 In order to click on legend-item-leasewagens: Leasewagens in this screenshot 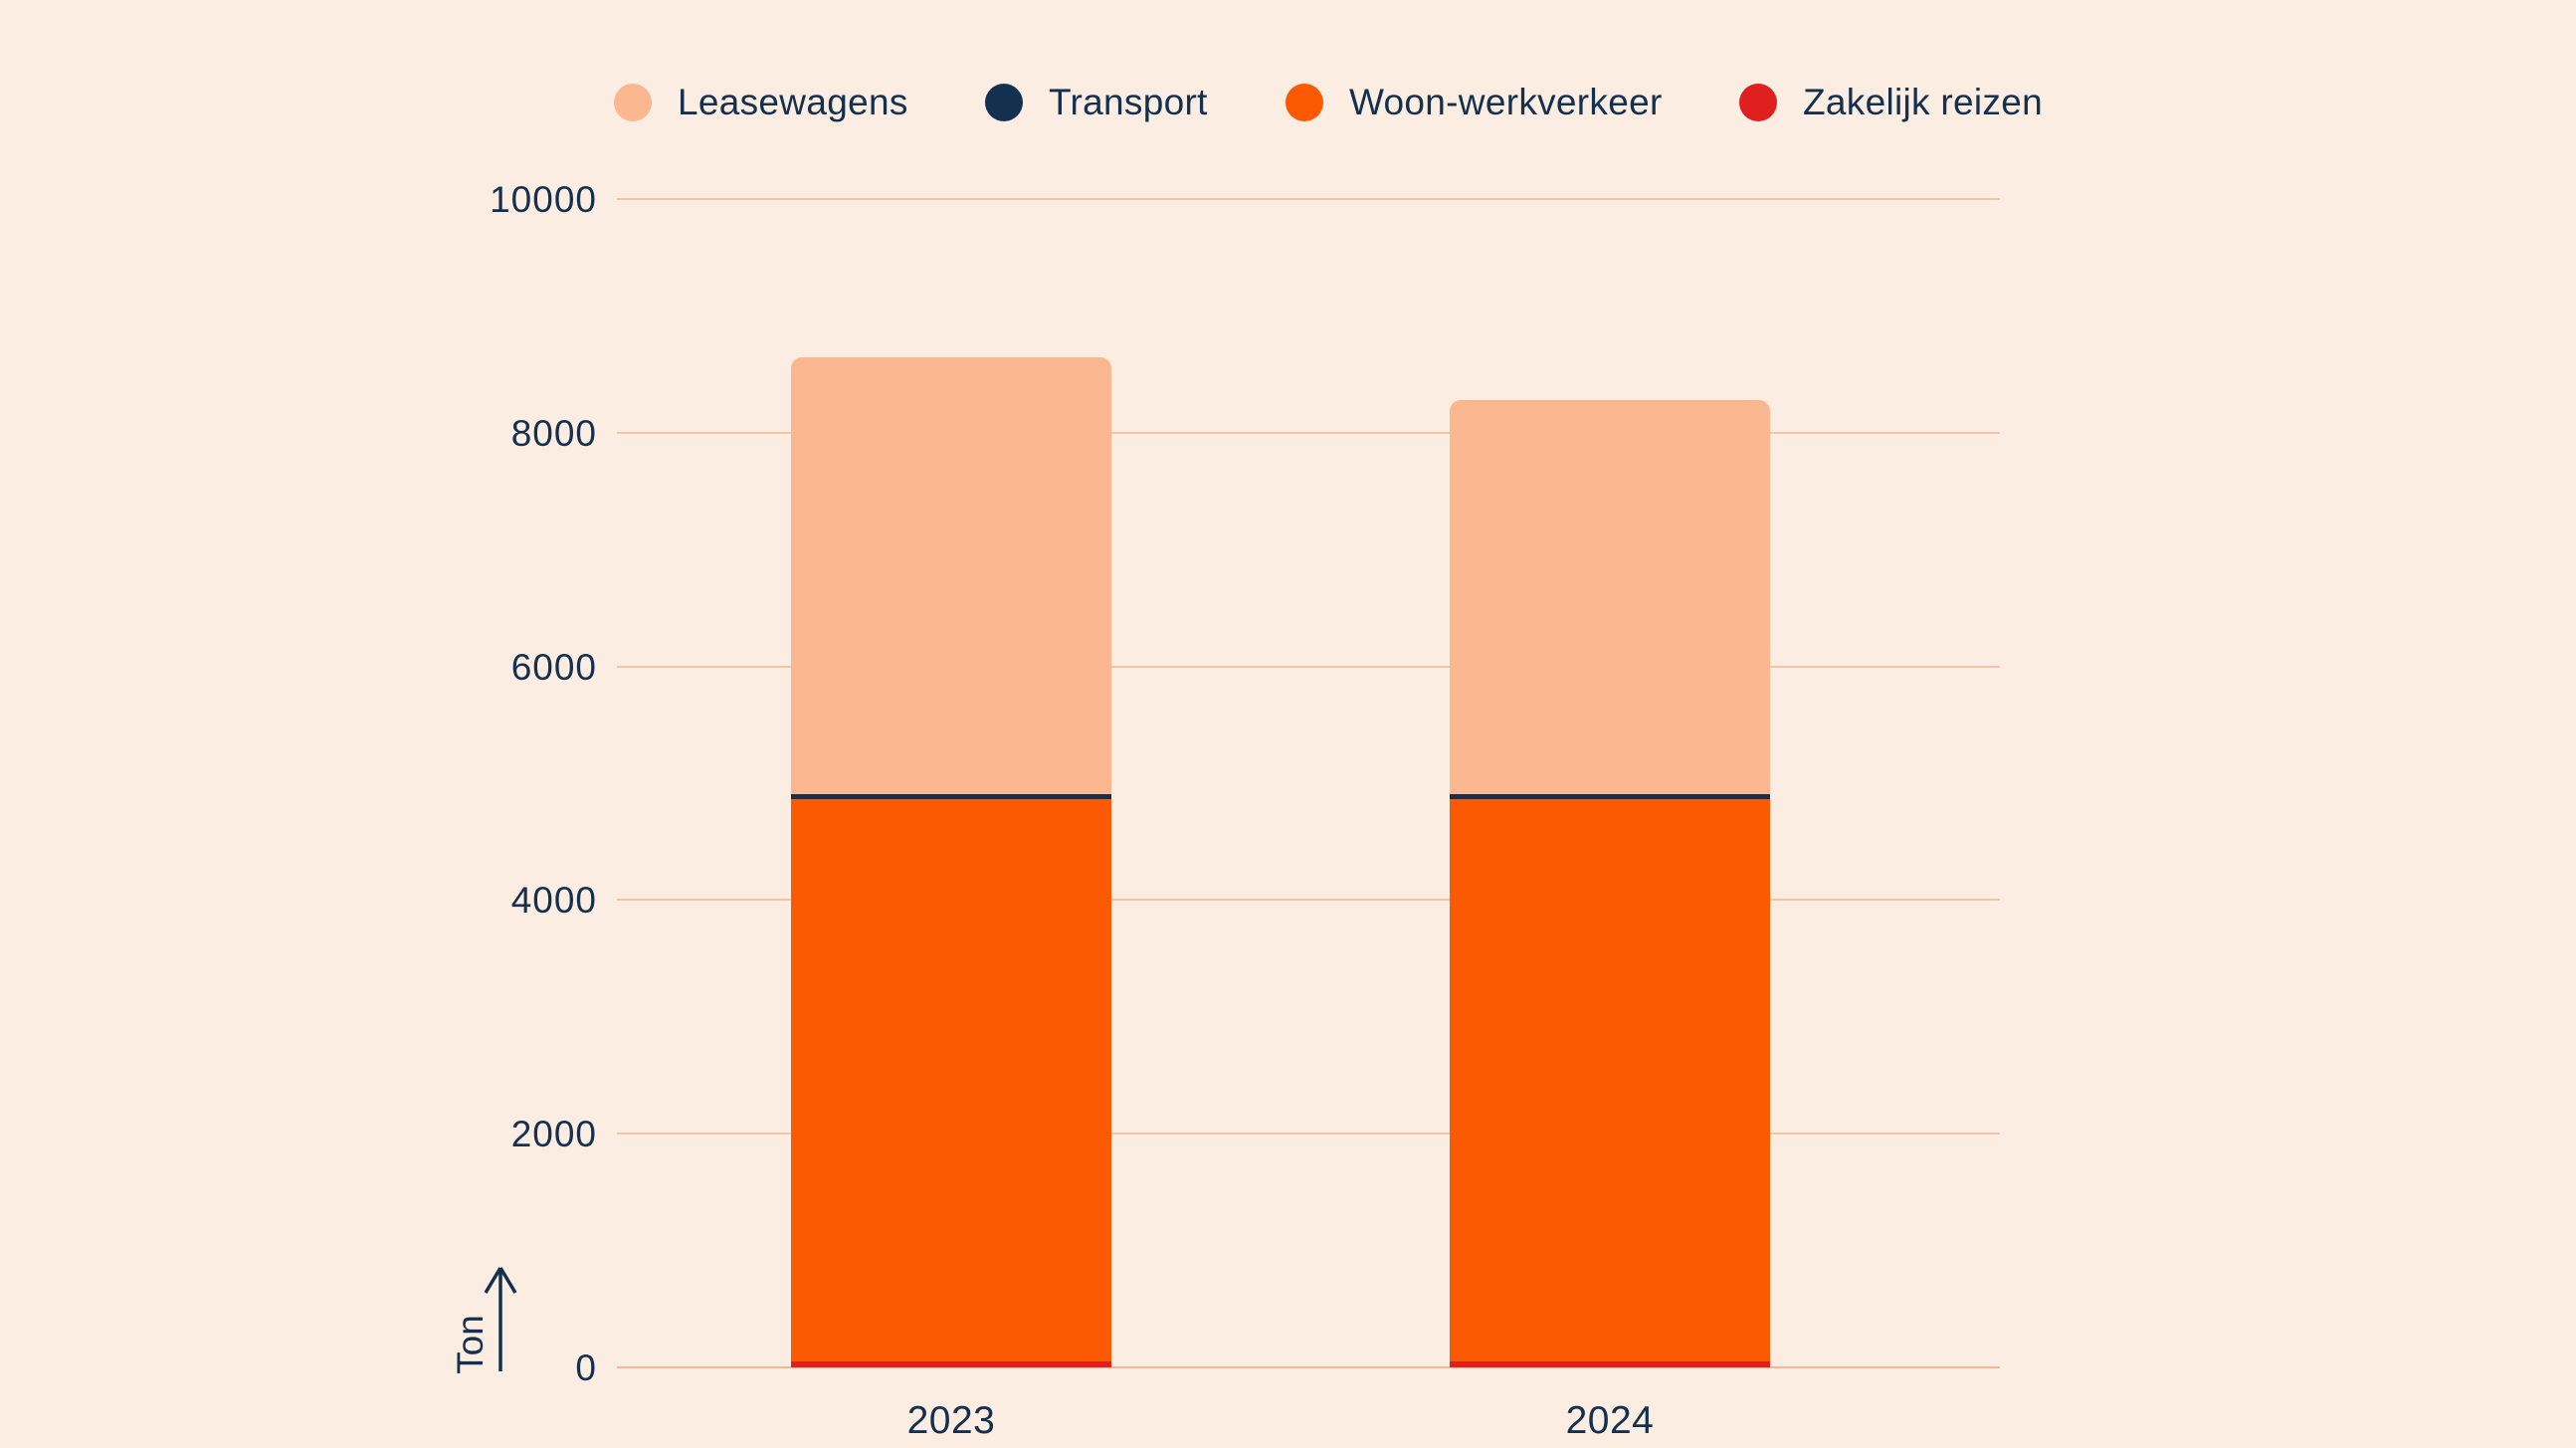, I will do `click(761, 102)`.